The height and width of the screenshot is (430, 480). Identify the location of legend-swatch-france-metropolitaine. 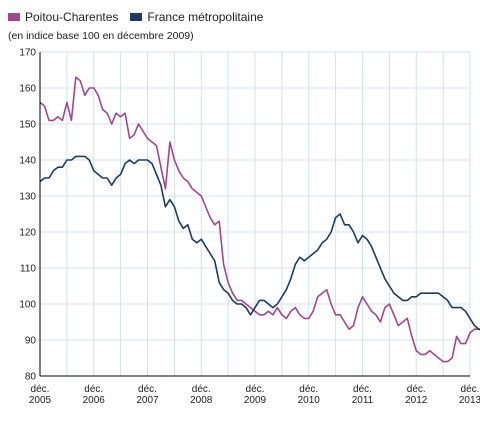
(136, 17).